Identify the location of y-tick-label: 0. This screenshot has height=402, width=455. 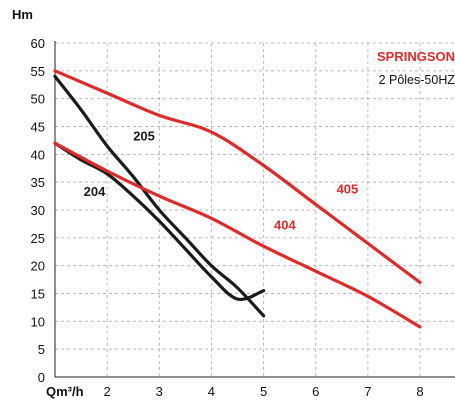
(41, 377).